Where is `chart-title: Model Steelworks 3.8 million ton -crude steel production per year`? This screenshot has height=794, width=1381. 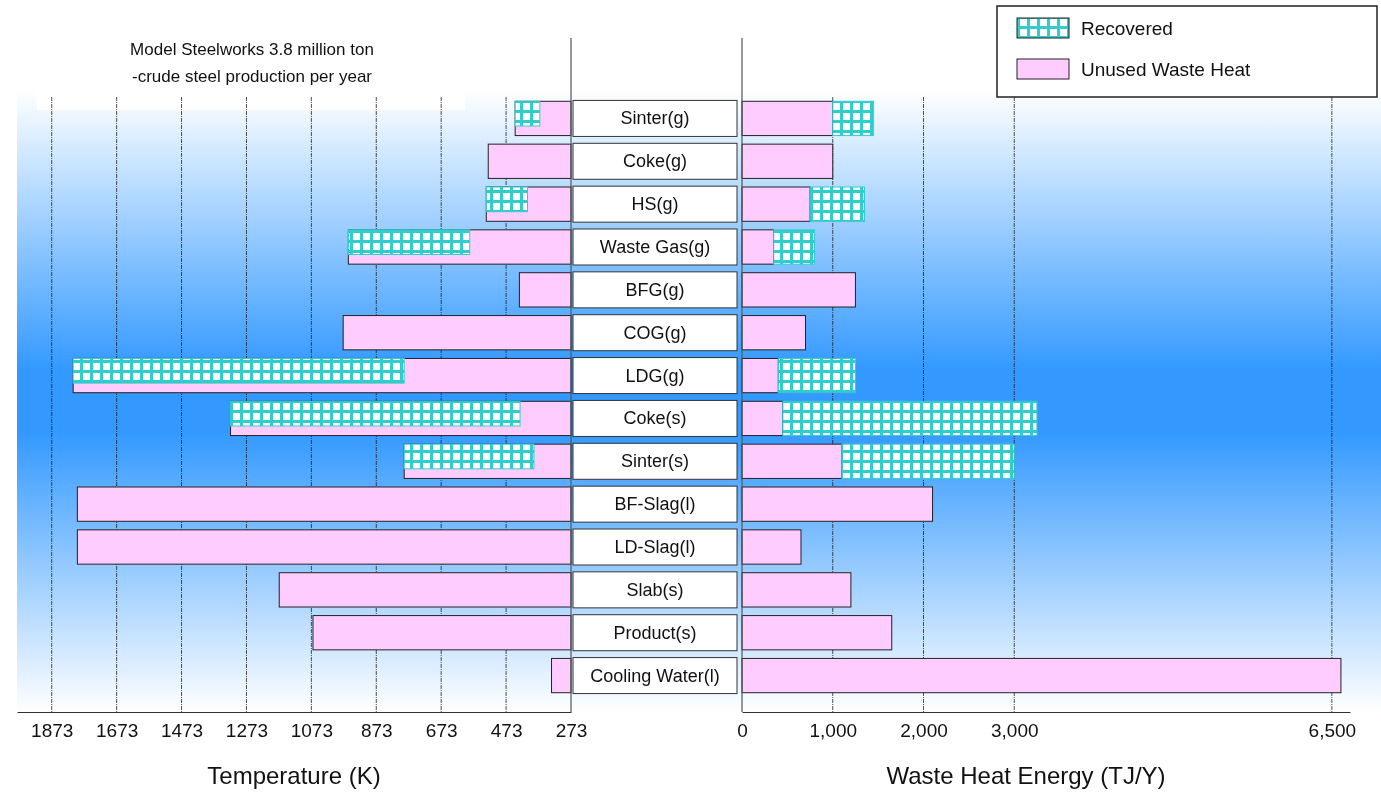
chart-title: Model Steelworks 3.8 million ton -crude steel production per year is located at coordinates (252, 63).